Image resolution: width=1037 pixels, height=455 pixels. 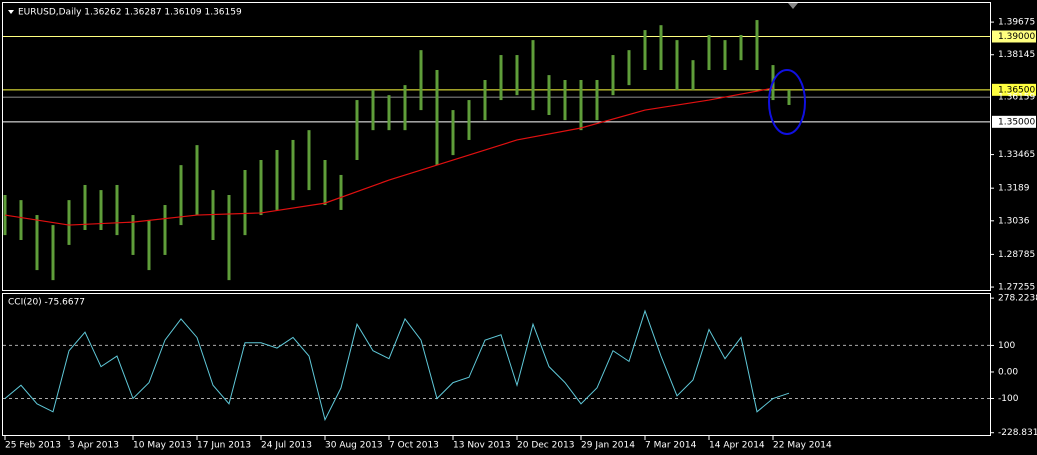 I want to click on x-tick-label: 10 May 2013, so click(x=162, y=446).